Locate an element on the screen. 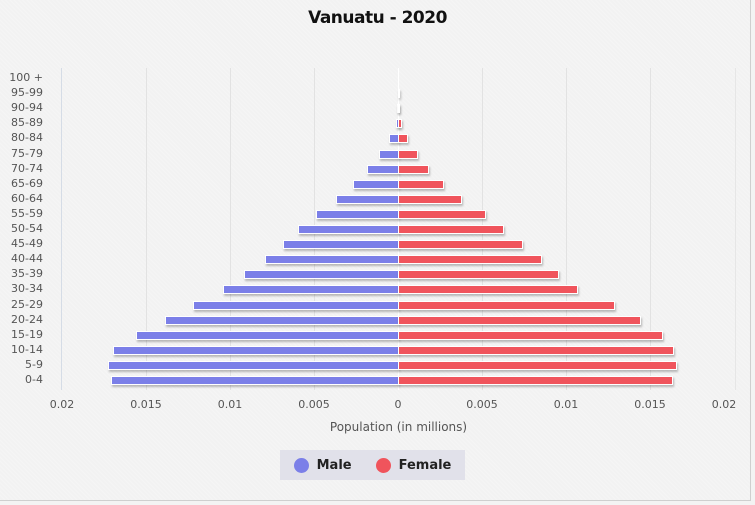 This screenshot has height=505, width=755. y-tick-label: 10-14 is located at coordinates (27, 349).